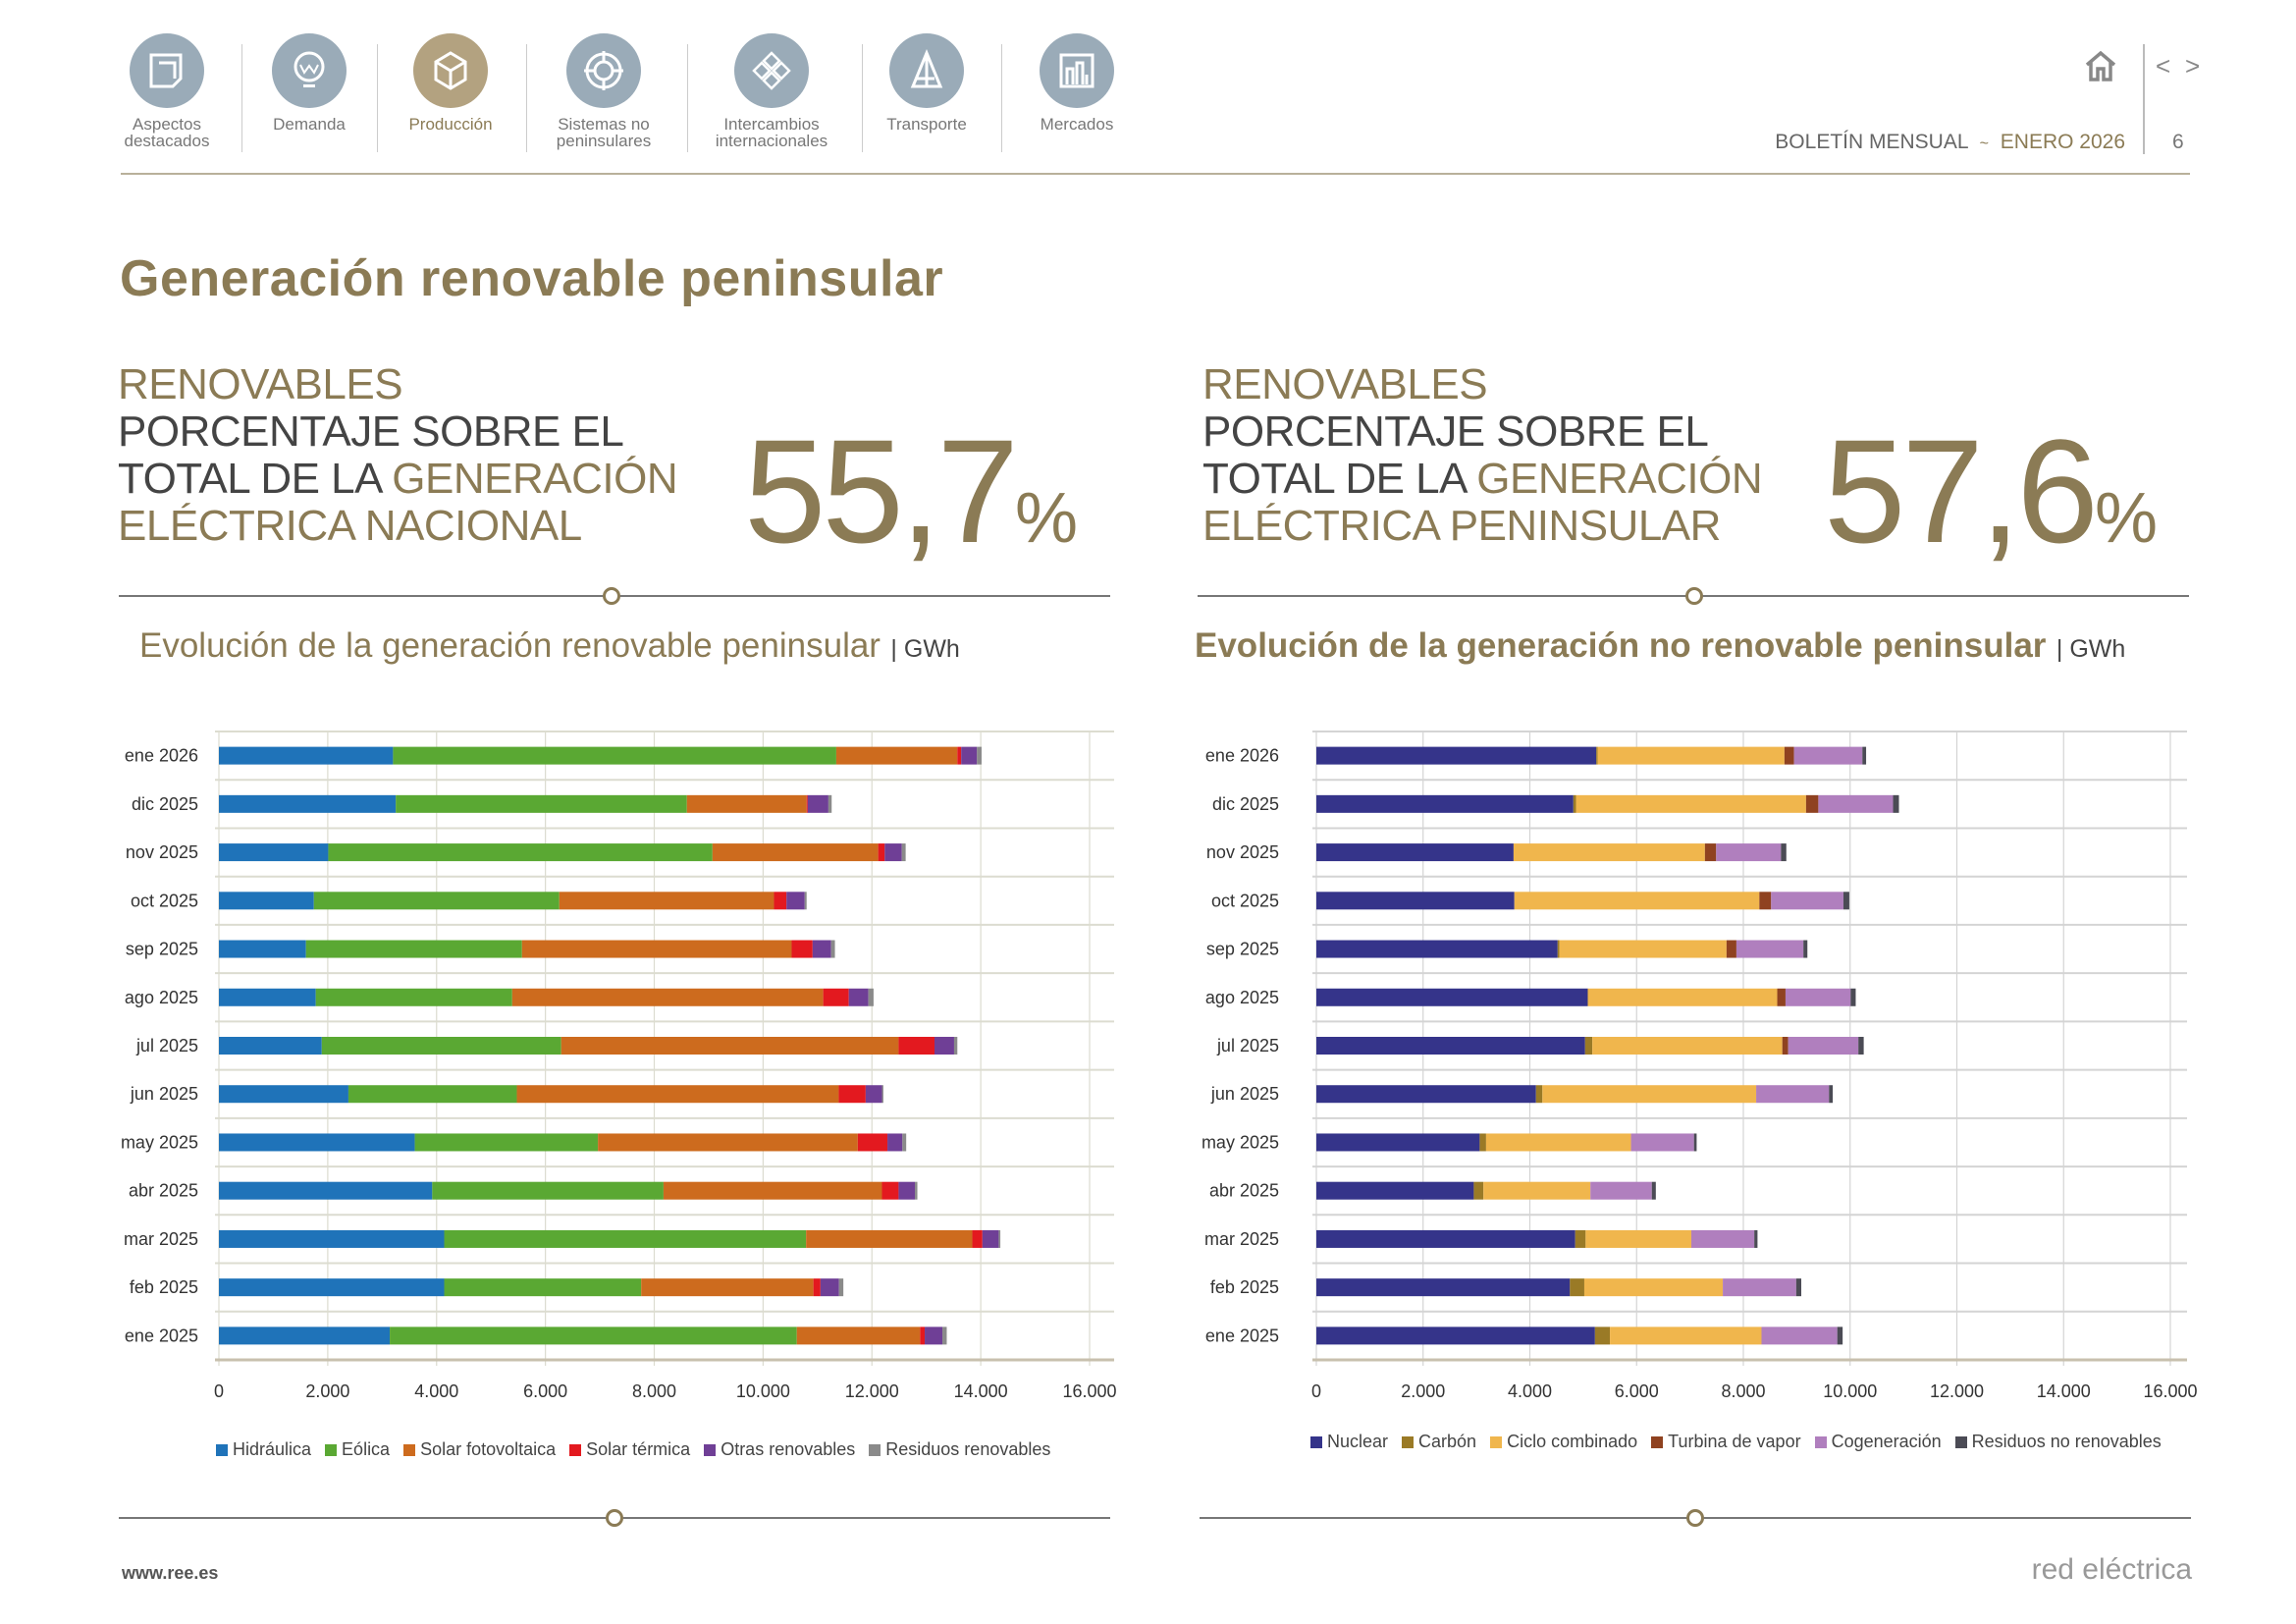 This screenshot has width=2296, height=1624. Describe the element at coordinates (159, 1142) in the screenshot. I see `category-label: may 2025` at that location.